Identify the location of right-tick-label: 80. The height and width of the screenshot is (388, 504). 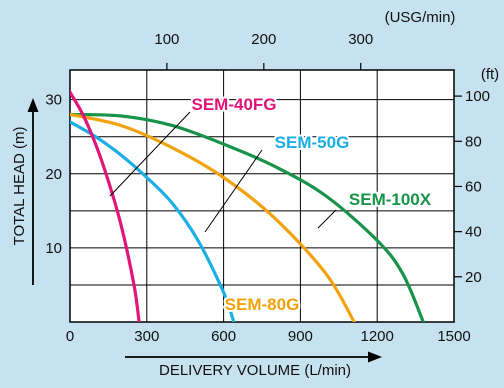
(473, 141).